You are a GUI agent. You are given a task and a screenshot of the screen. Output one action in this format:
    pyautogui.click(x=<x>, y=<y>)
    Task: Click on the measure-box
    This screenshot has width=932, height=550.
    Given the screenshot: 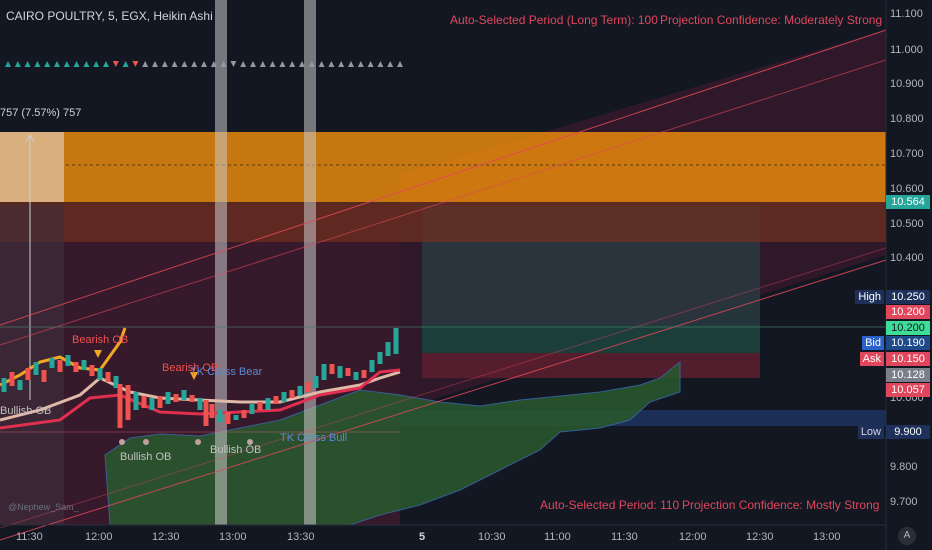 What is the action you would take?
    pyautogui.click(x=32, y=167)
    